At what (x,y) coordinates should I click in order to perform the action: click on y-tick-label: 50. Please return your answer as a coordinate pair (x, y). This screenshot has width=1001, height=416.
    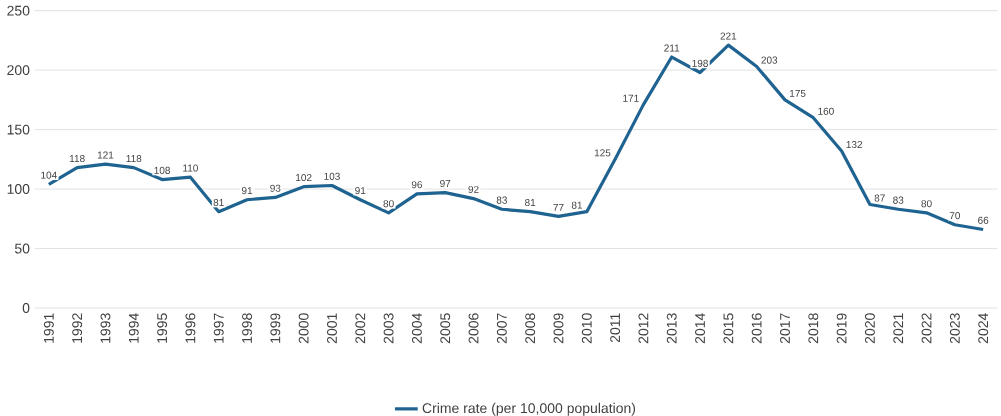
    Looking at the image, I should click on (22, 248).